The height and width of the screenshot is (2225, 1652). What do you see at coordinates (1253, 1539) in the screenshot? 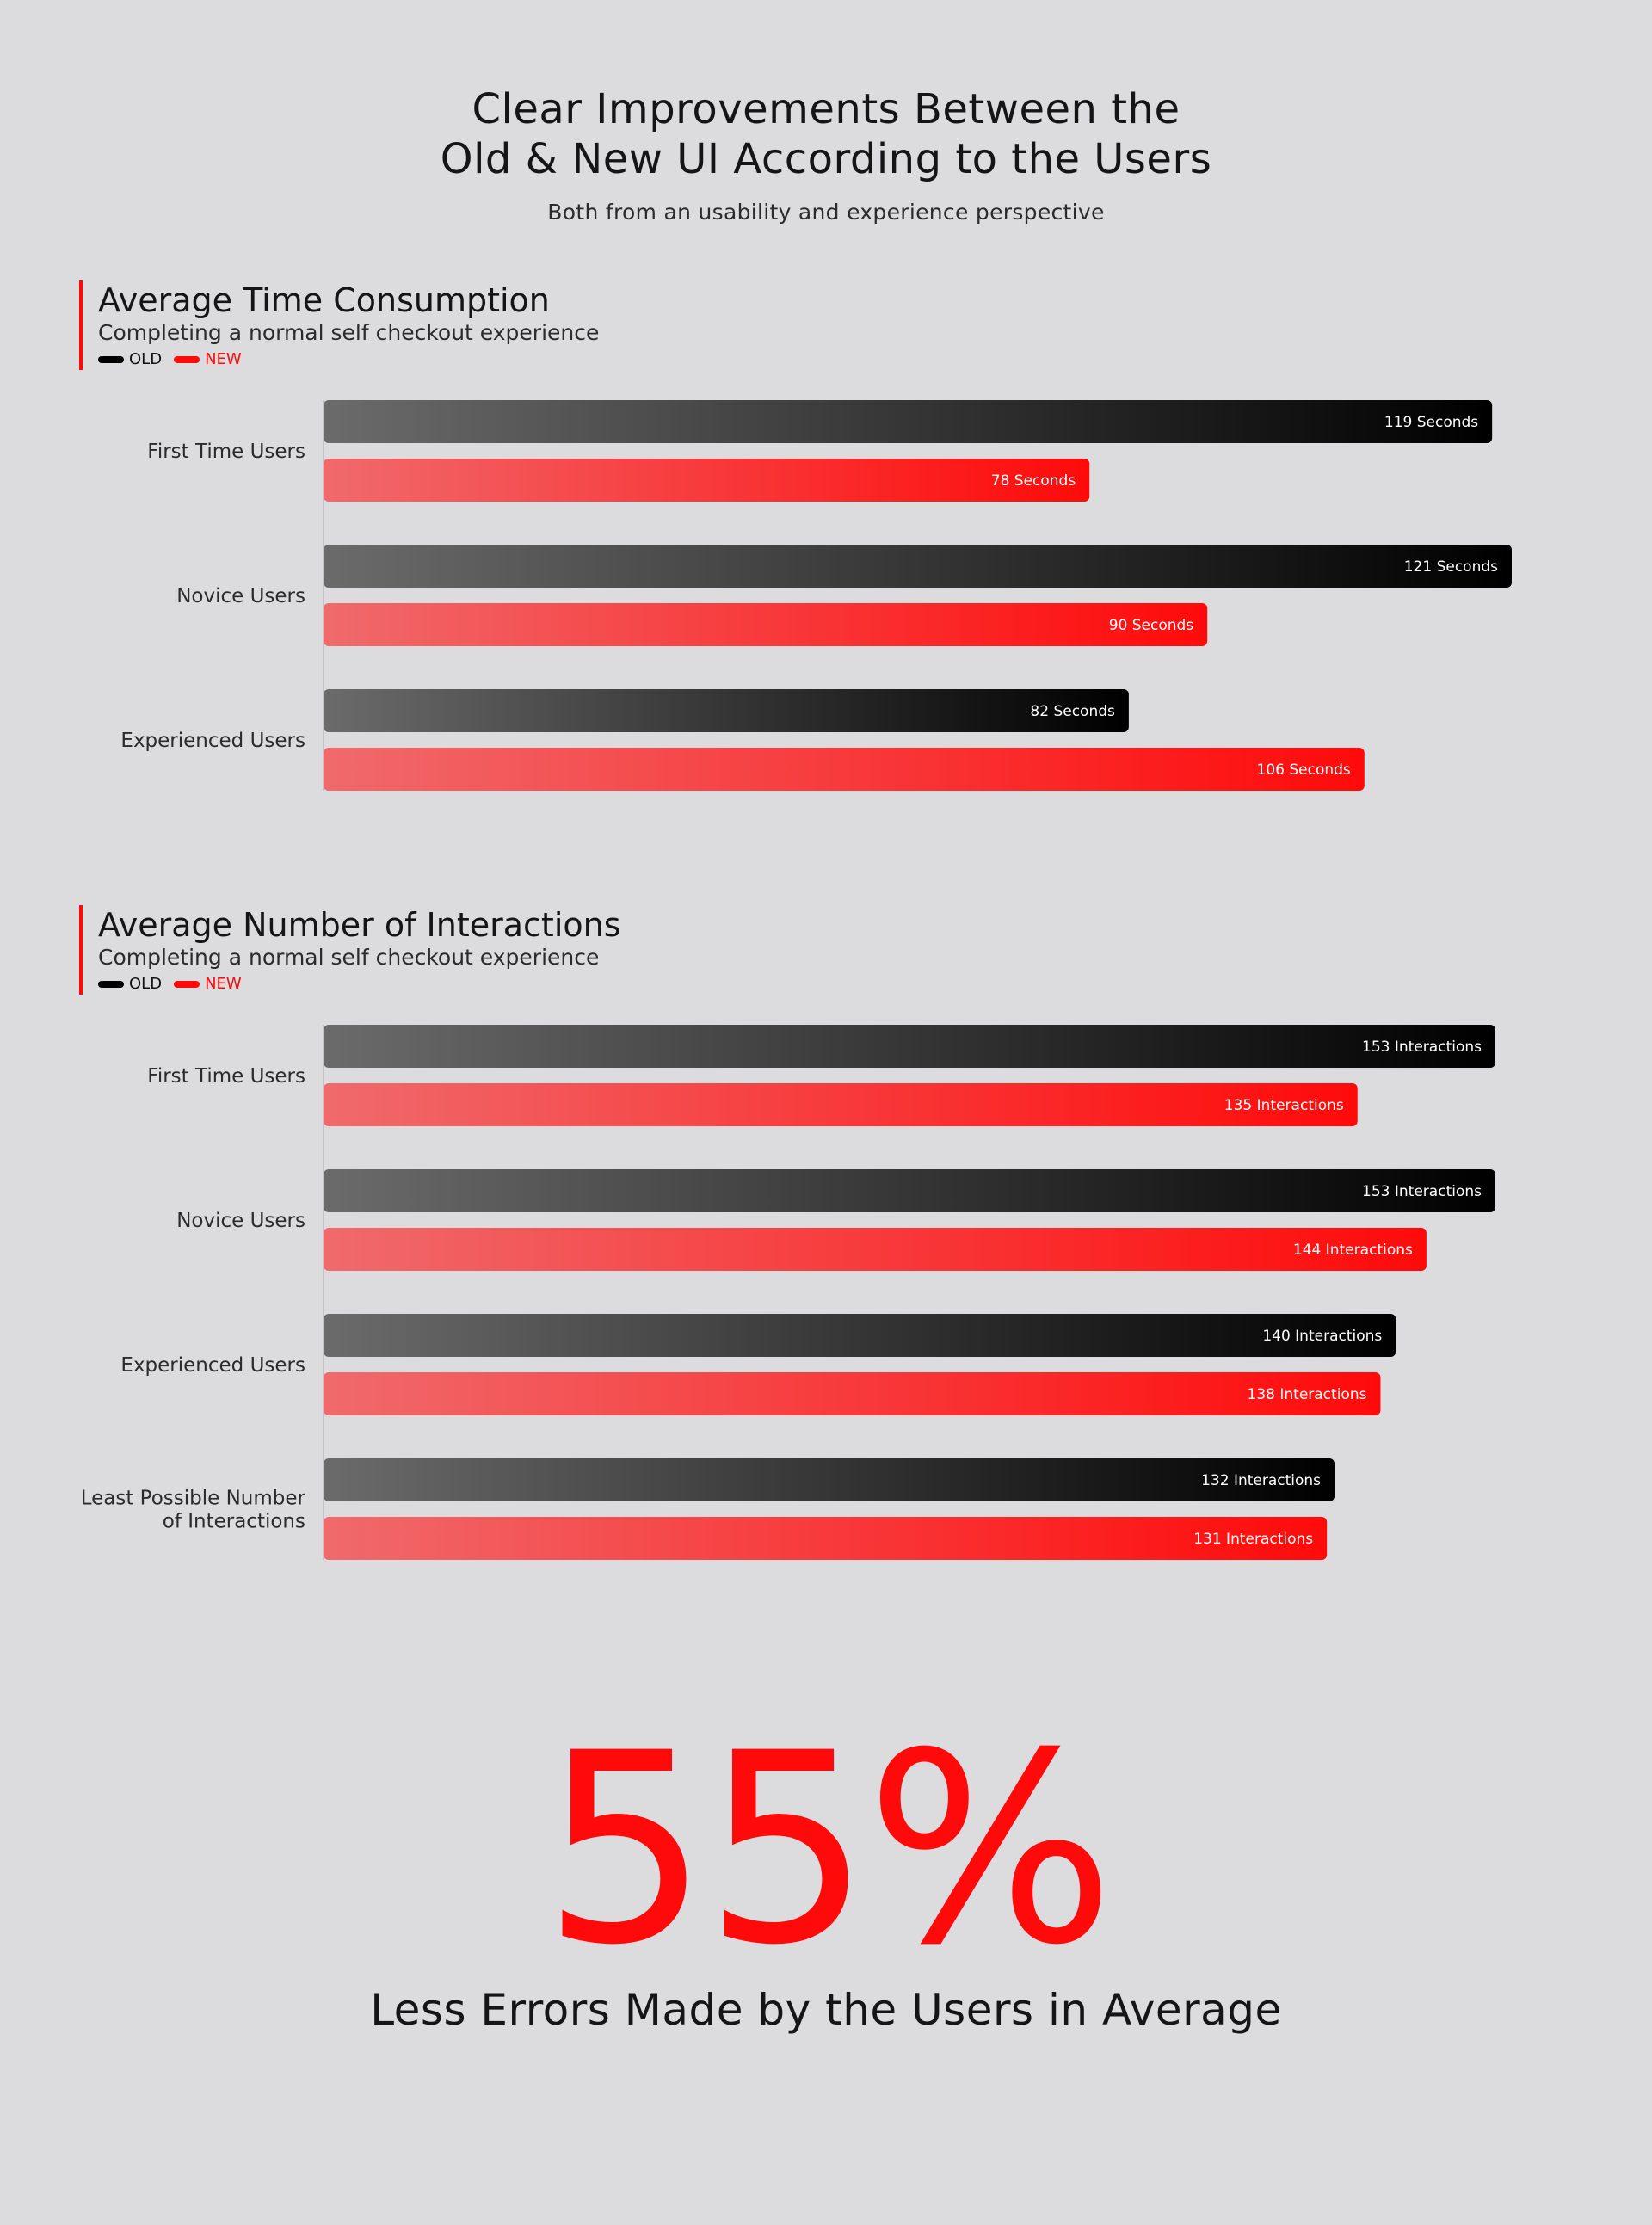
I see `new-value-label: 131 Interactions` at bounding box center [1253, 1539].